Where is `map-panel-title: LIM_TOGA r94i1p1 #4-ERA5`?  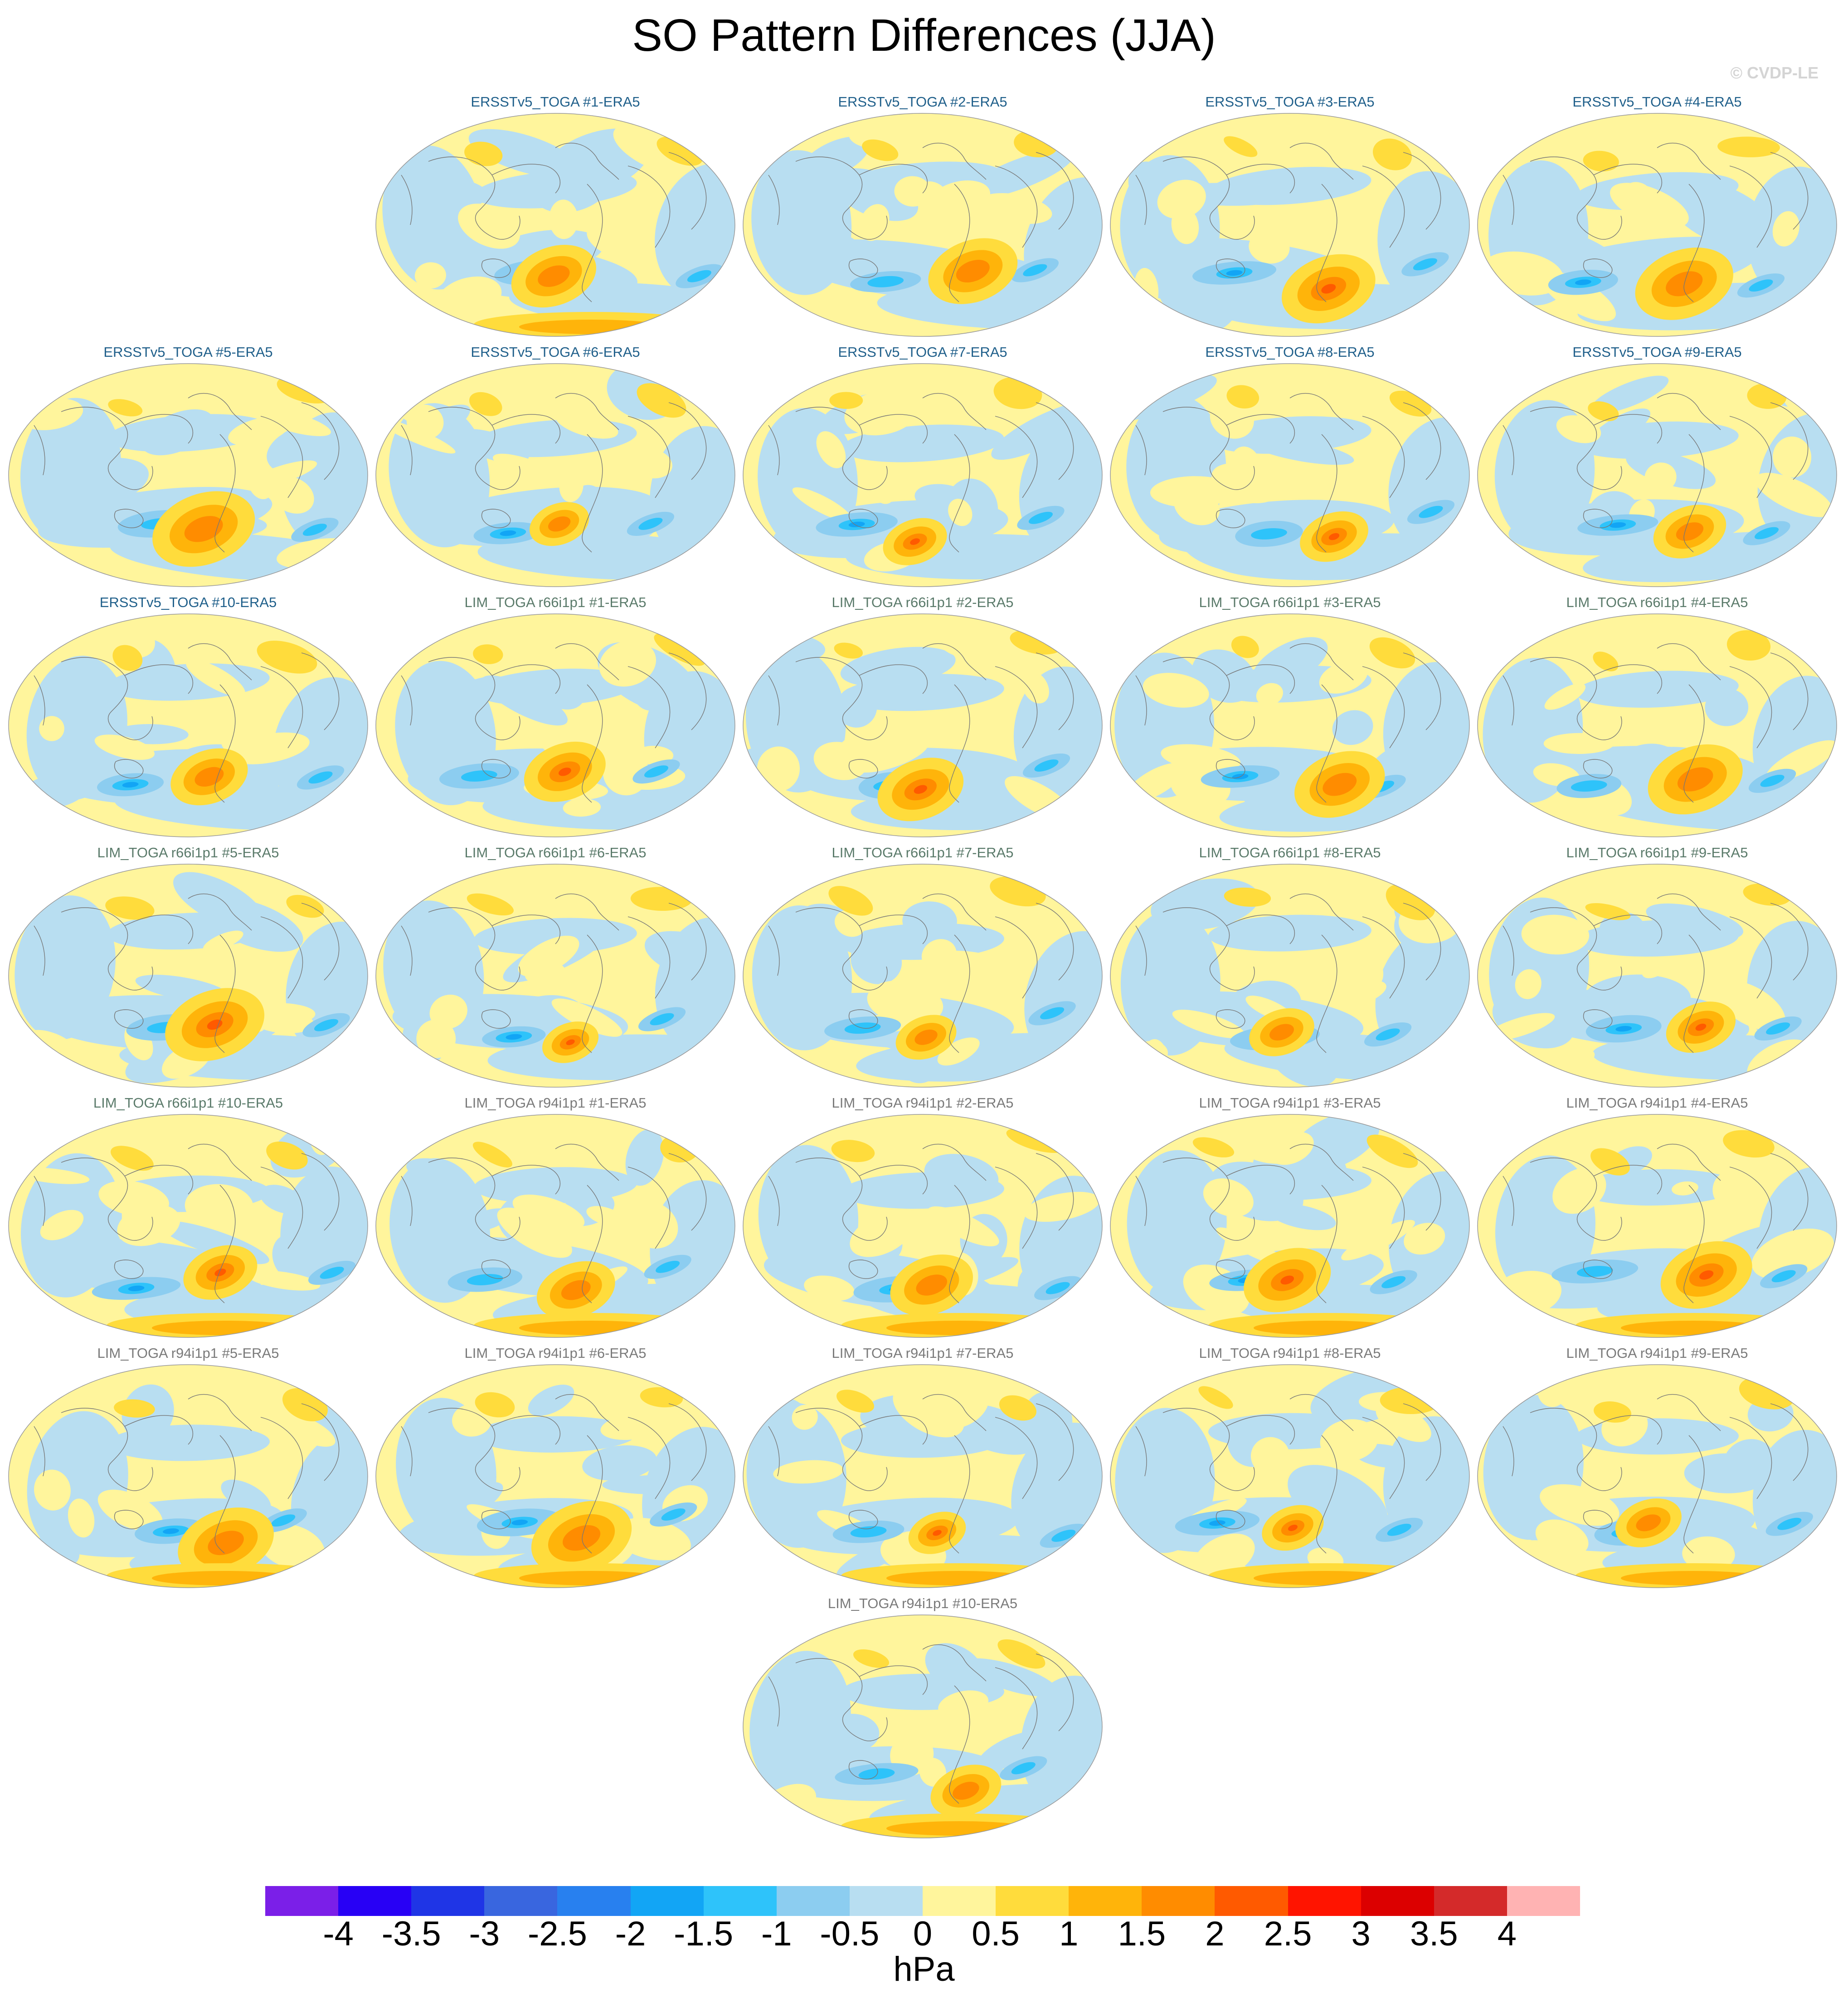 map-panel-title: LIM_TOGA r94i1p1 #4-ERA5 is located at coordinates (1657, 1103).